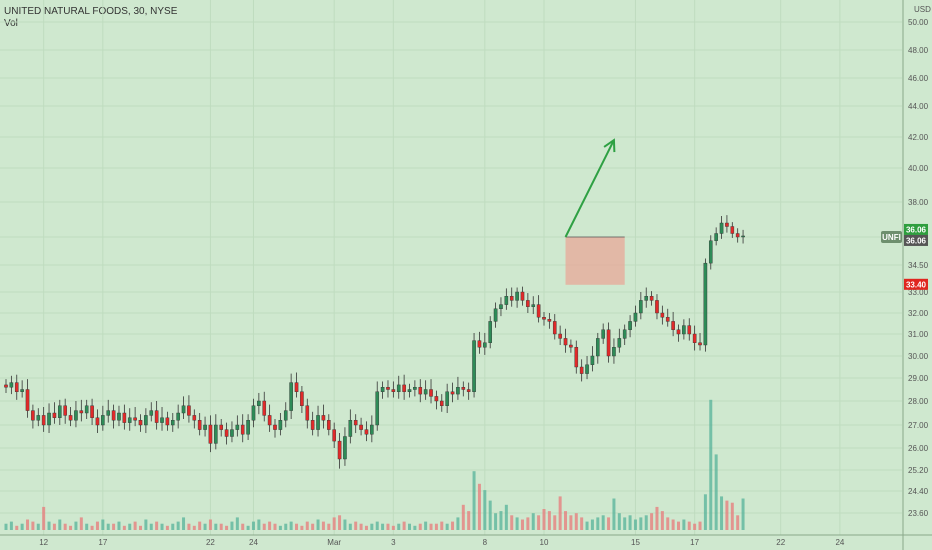 The height and width of the screenshot is (550, 932). What do you see at coordinates (11, 23) in the screenshot?
I see `volume-indicator-label: Vol` at bounding box center [11, 23].